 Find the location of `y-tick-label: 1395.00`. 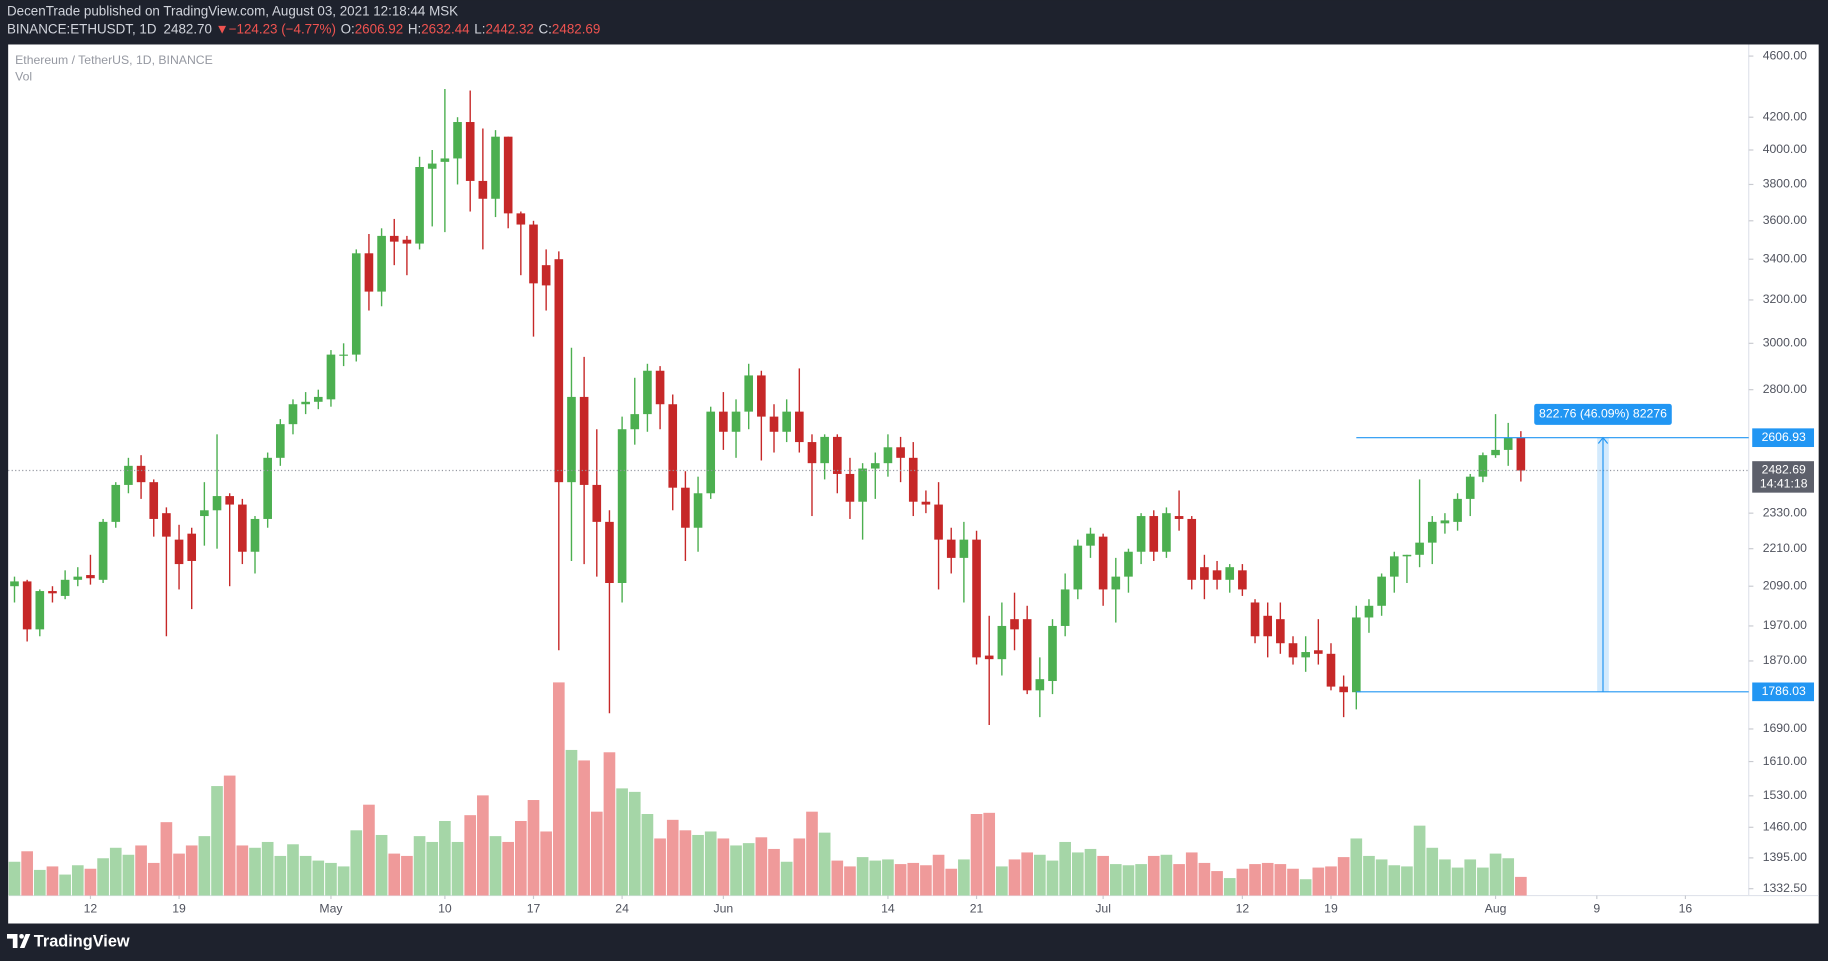

y-tick-label: 1395.00 is located at coordinates (1785, 857).